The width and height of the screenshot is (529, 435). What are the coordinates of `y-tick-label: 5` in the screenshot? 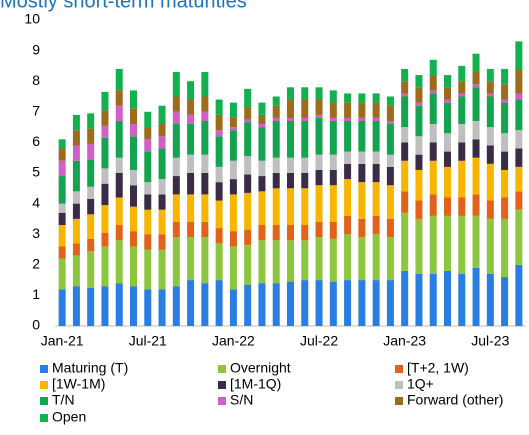 It's located at (36, 172).